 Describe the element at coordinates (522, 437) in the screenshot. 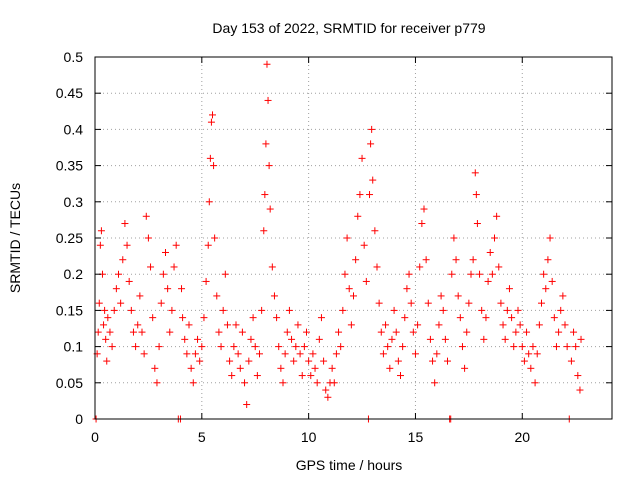

I see `x-tick-label: 20` at that location.